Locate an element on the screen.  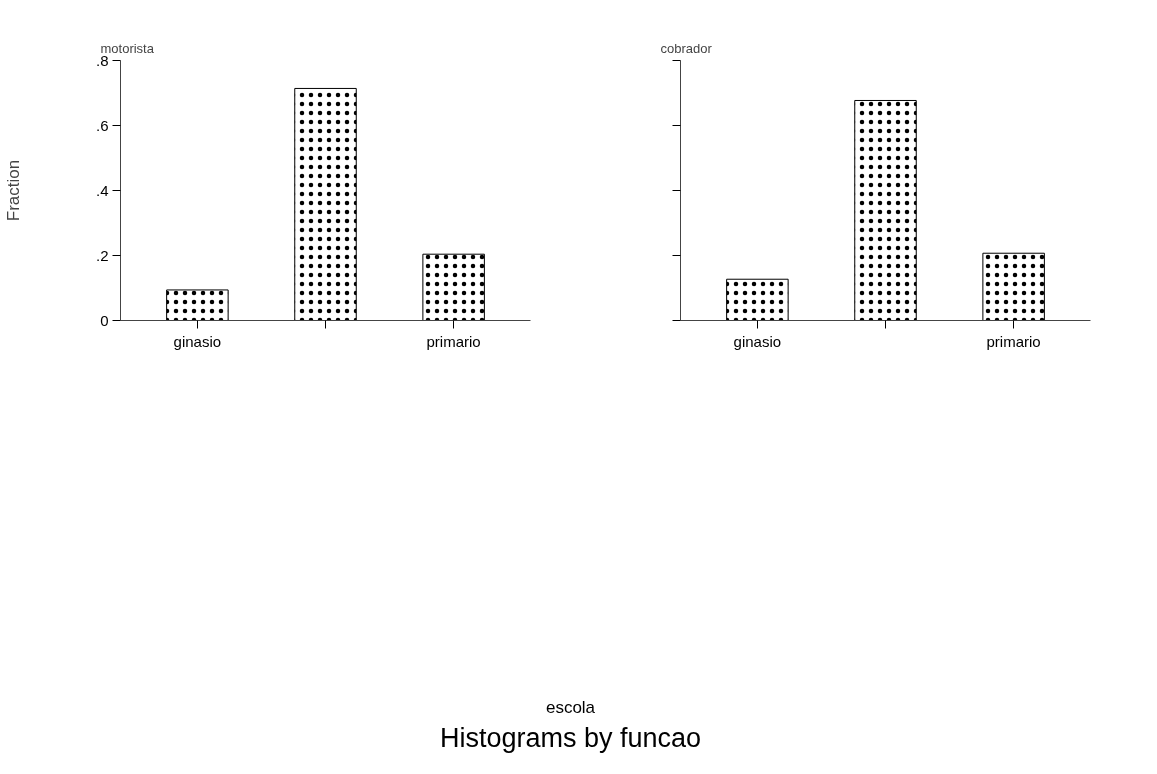
chart-title: motorista is located at coordinates (127, 48).